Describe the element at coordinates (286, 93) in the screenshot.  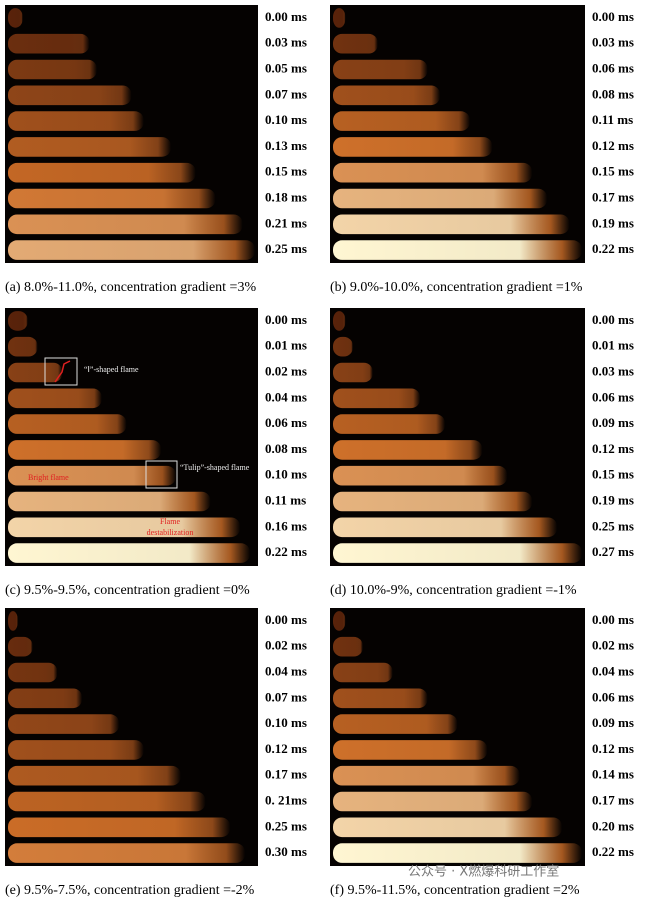
I see `time-label: 0.07 ms` at that location.